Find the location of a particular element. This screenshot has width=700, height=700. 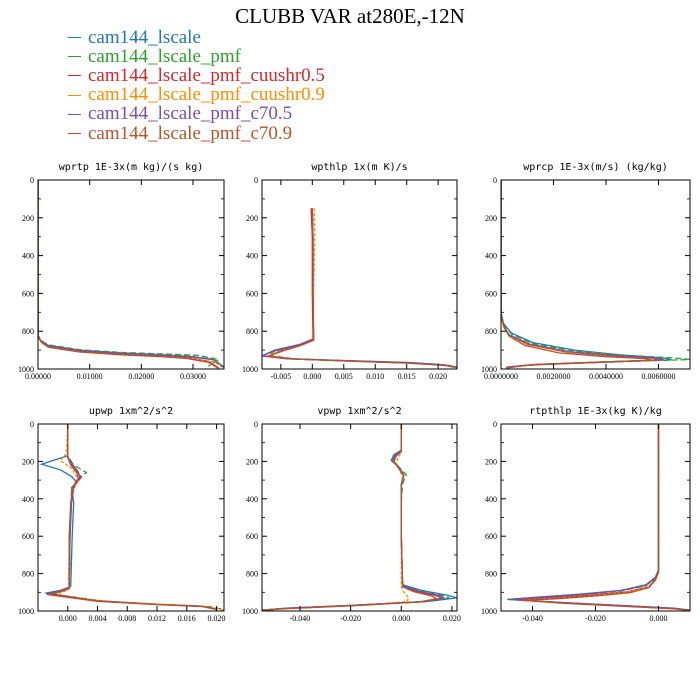

legend-label: cam144_lscale_pmf_c70.5 is located at coordinates (190, 114).